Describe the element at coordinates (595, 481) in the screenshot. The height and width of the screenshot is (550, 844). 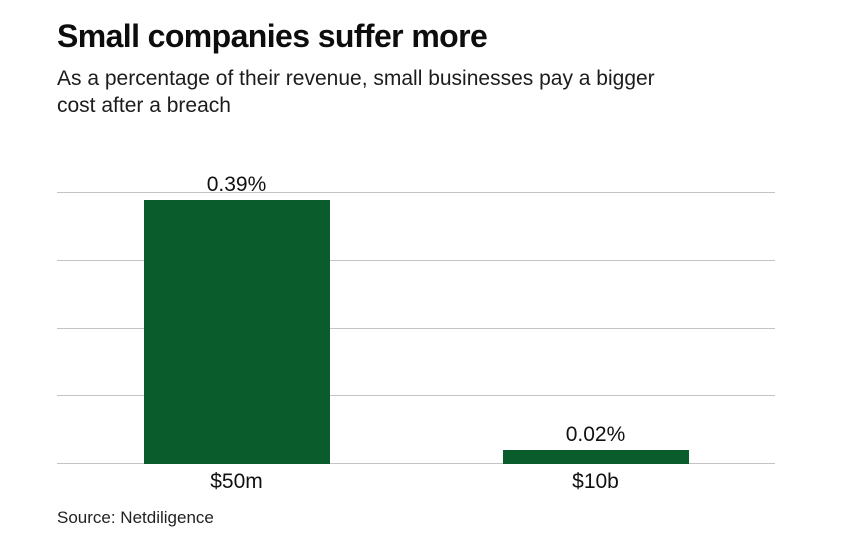
I see `x-axis-label: $10b` at that location.